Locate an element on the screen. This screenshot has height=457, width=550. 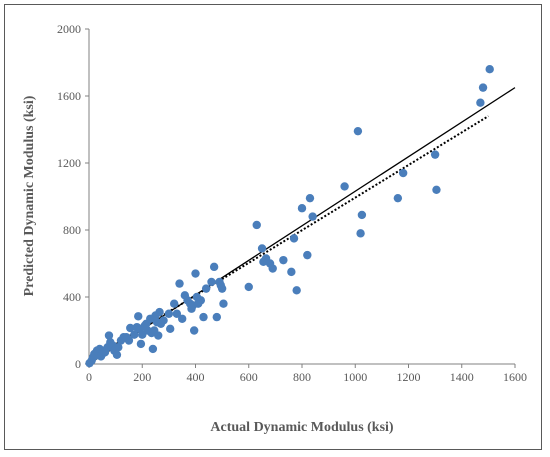
x-tick-label: 1200 is located at coordinates (409, 377).